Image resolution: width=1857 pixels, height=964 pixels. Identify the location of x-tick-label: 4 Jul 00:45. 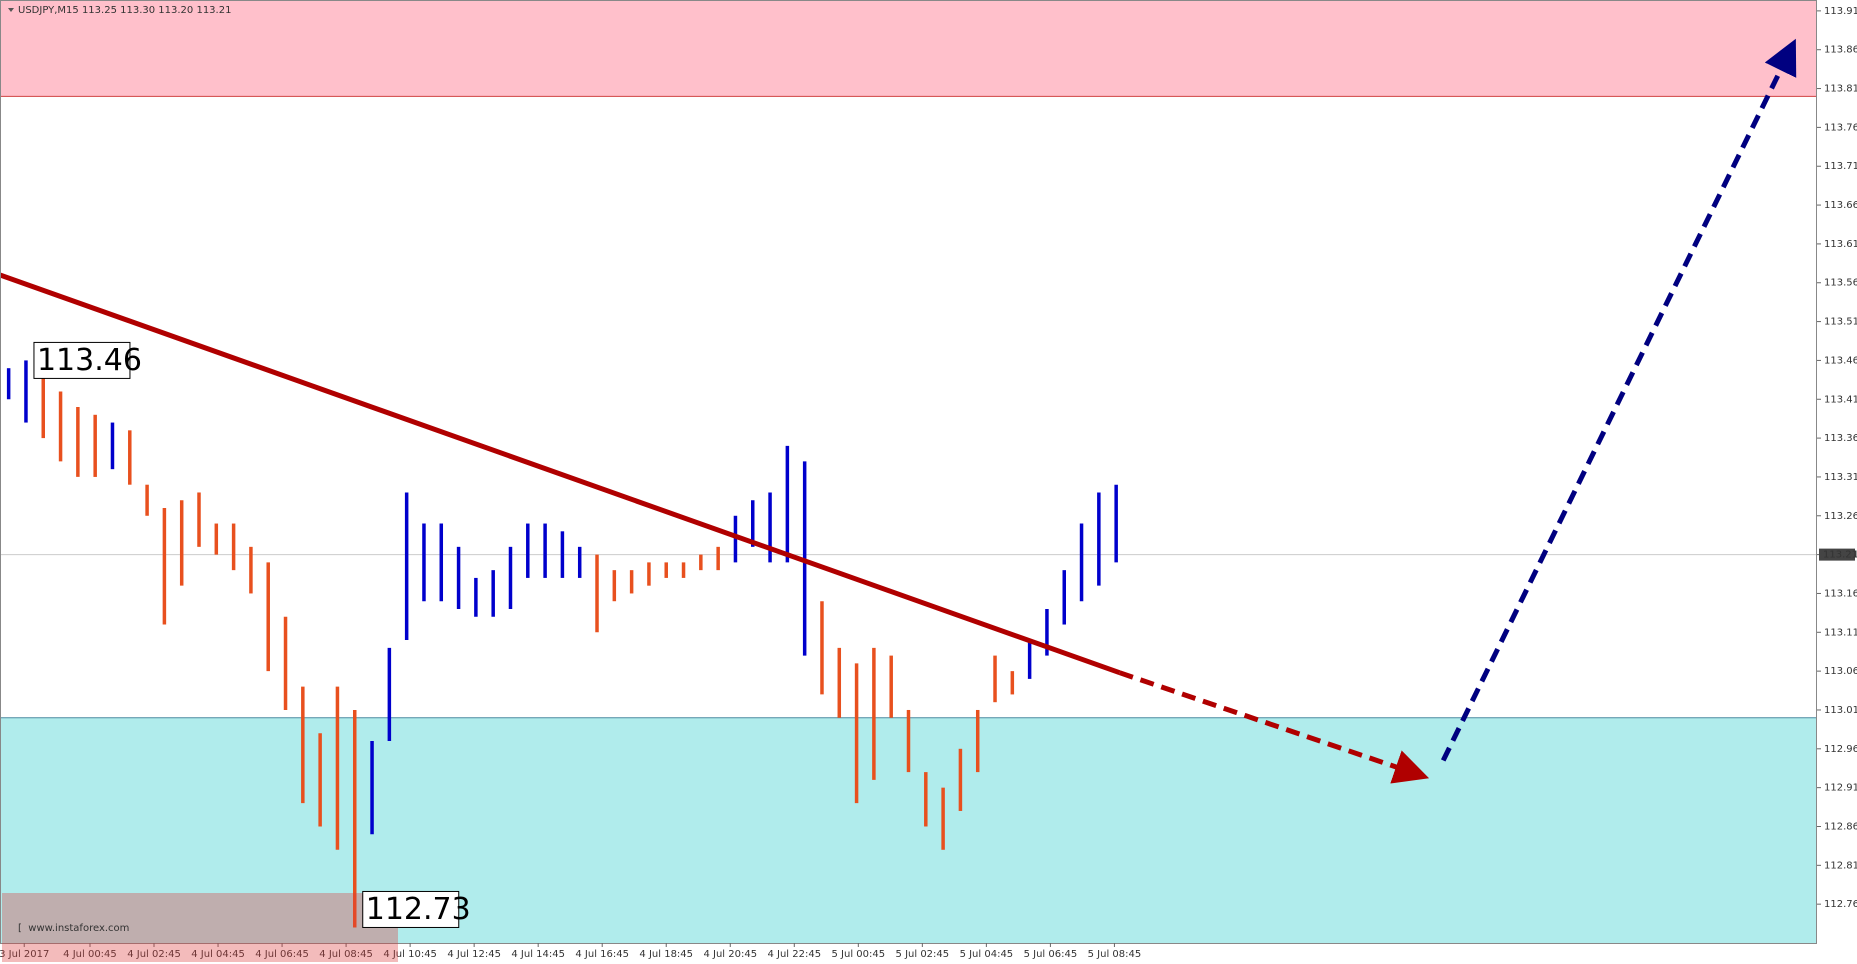
(90, 954).